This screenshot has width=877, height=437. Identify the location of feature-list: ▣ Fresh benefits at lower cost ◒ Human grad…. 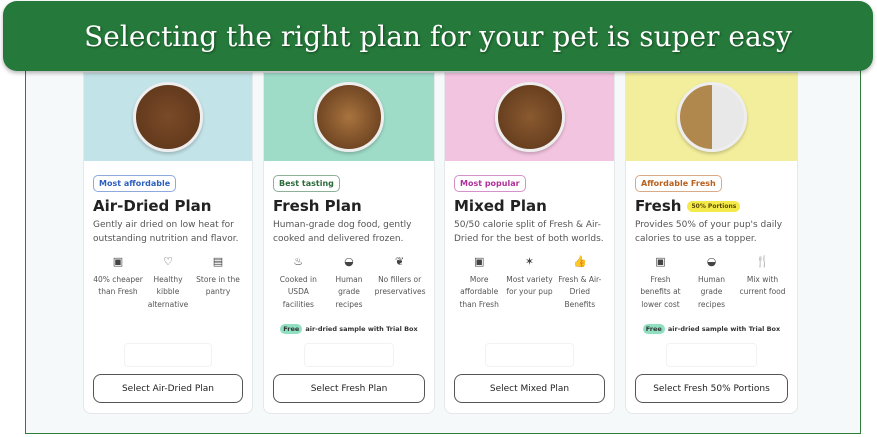
(711, 283).